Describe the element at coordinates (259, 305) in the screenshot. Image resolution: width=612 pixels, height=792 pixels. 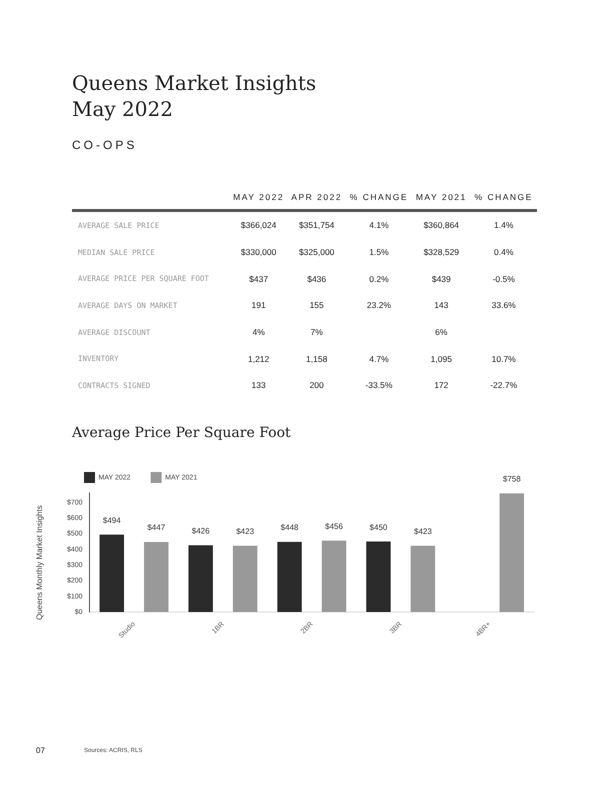
I see `text: 191` at that location.